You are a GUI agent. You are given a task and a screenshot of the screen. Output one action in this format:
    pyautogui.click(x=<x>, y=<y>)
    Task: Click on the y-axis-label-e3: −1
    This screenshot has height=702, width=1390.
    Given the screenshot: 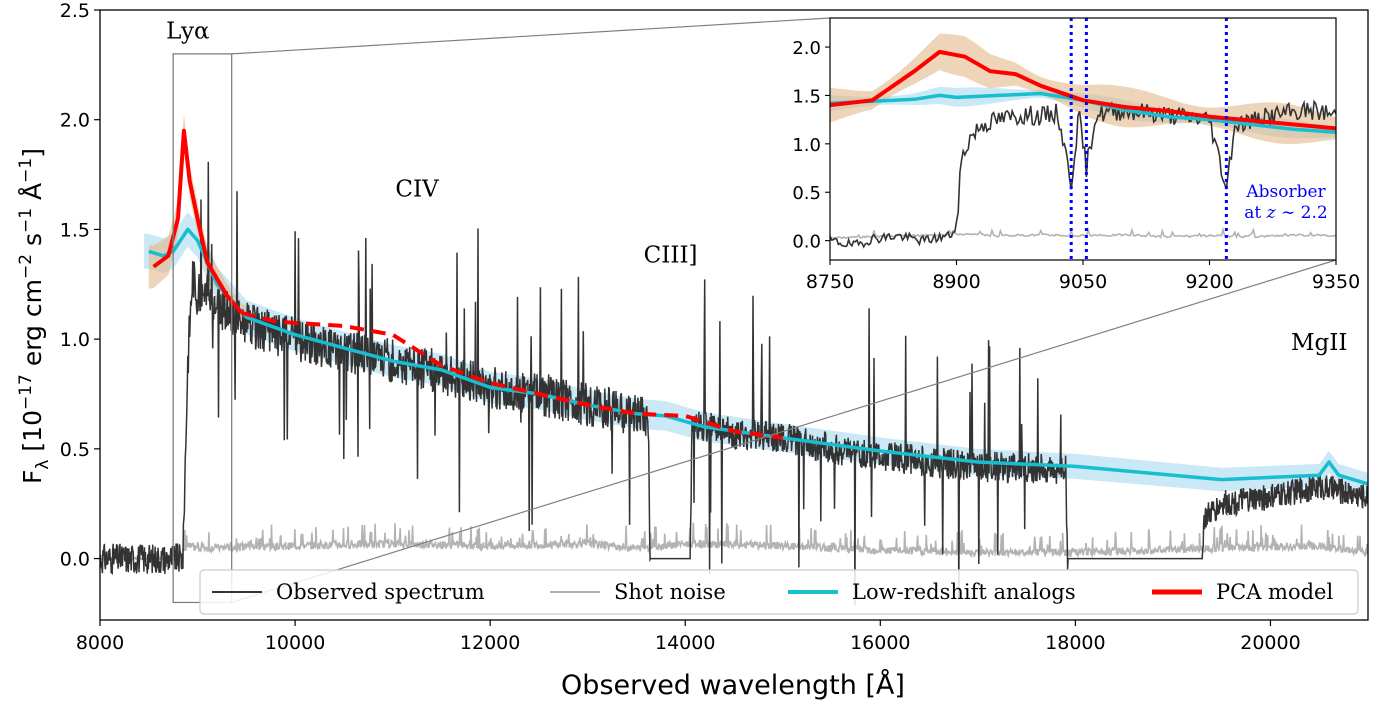 What is the action you would take?
    pyautogui.click(x=26, y=220)
    